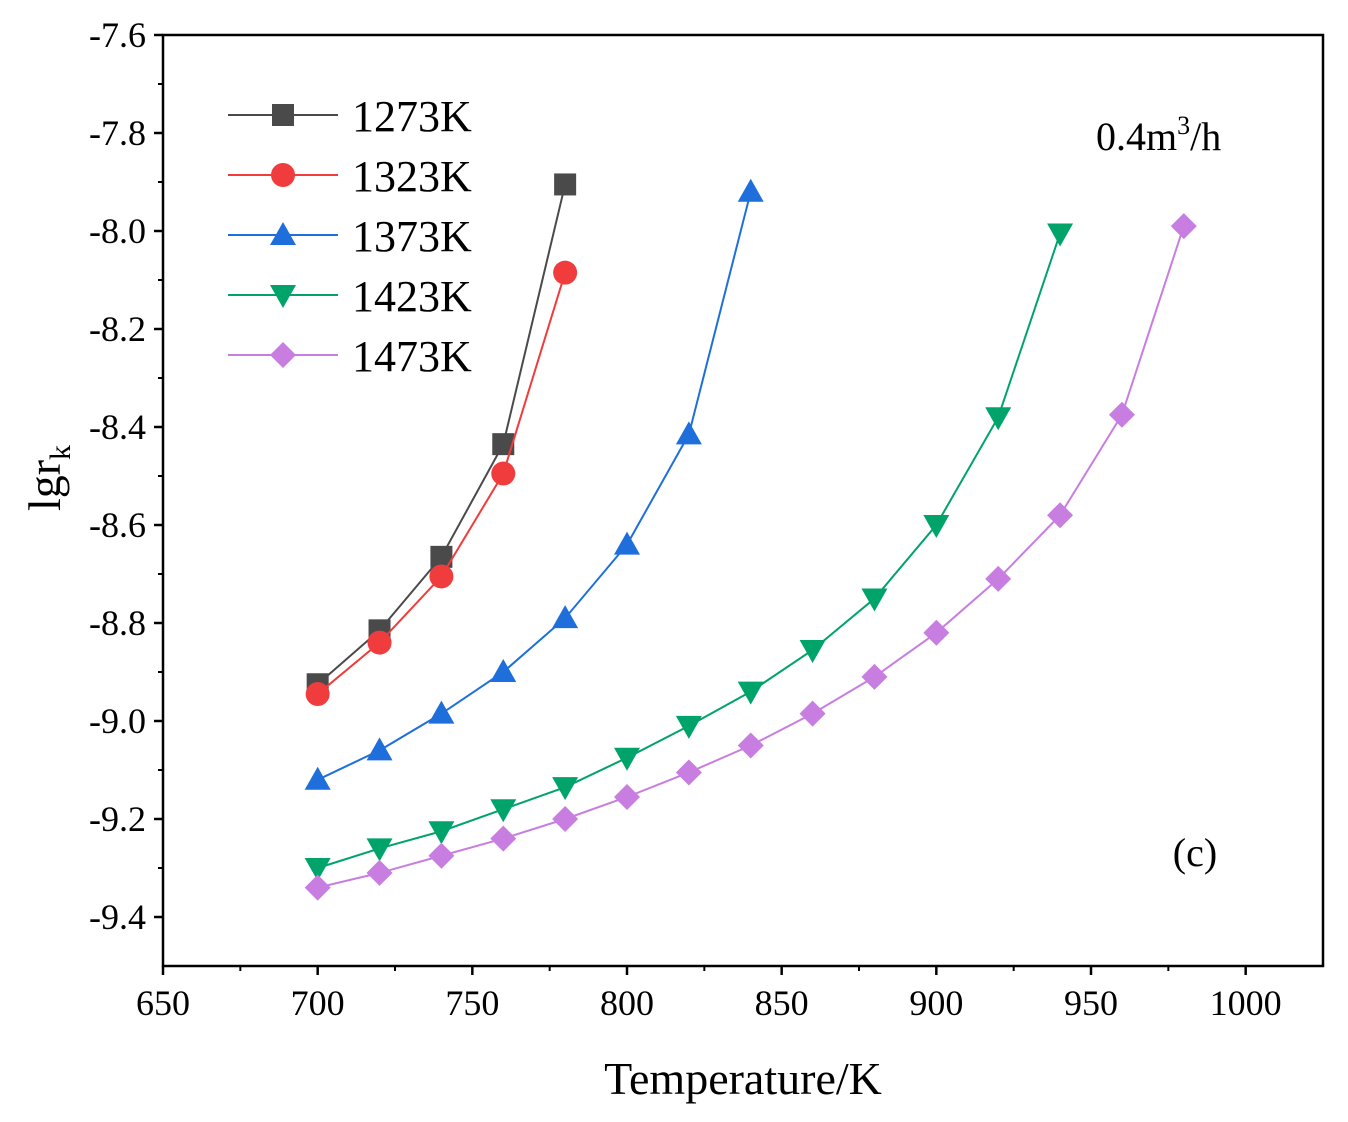 The height and width of the screenshot is (1122, 1348). I want to click on y-axis-title-main: lgr, so click(44, 485).